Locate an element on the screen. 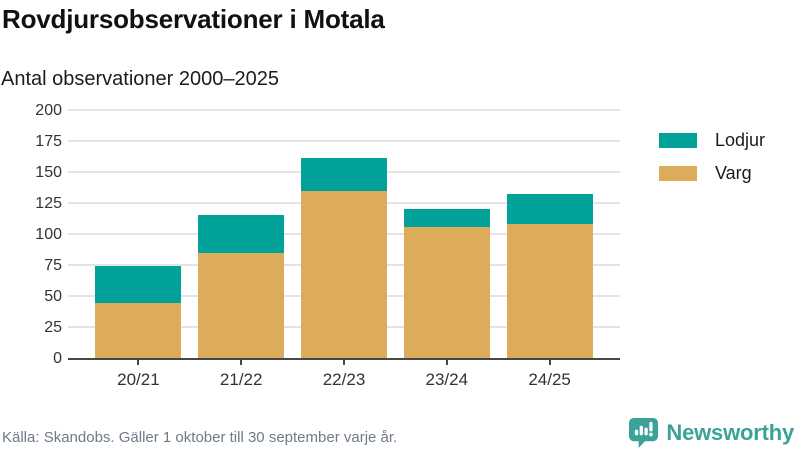 Image resolution: width=800 pixels, height=450 pixels. chart-title: Rovdjursobservationer i Motala is located at coordinates (193, 19).